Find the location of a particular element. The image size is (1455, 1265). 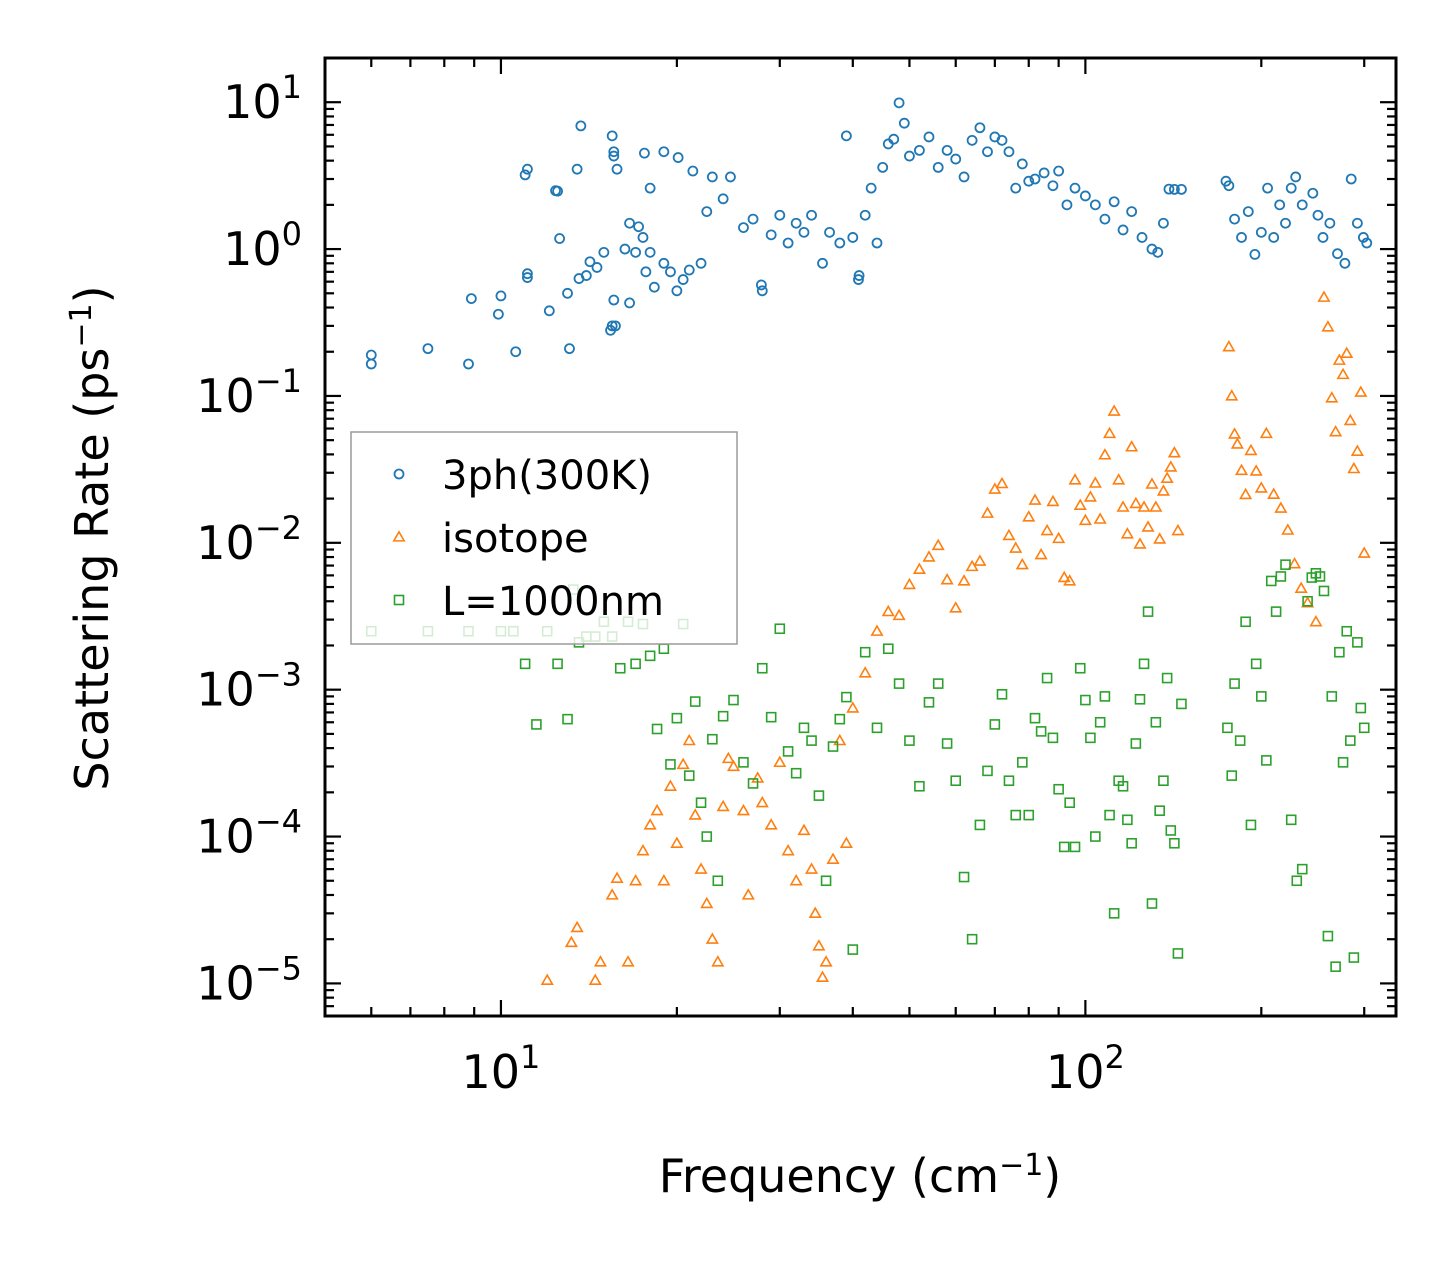

legend-marker is located at coordinates (399, 536).